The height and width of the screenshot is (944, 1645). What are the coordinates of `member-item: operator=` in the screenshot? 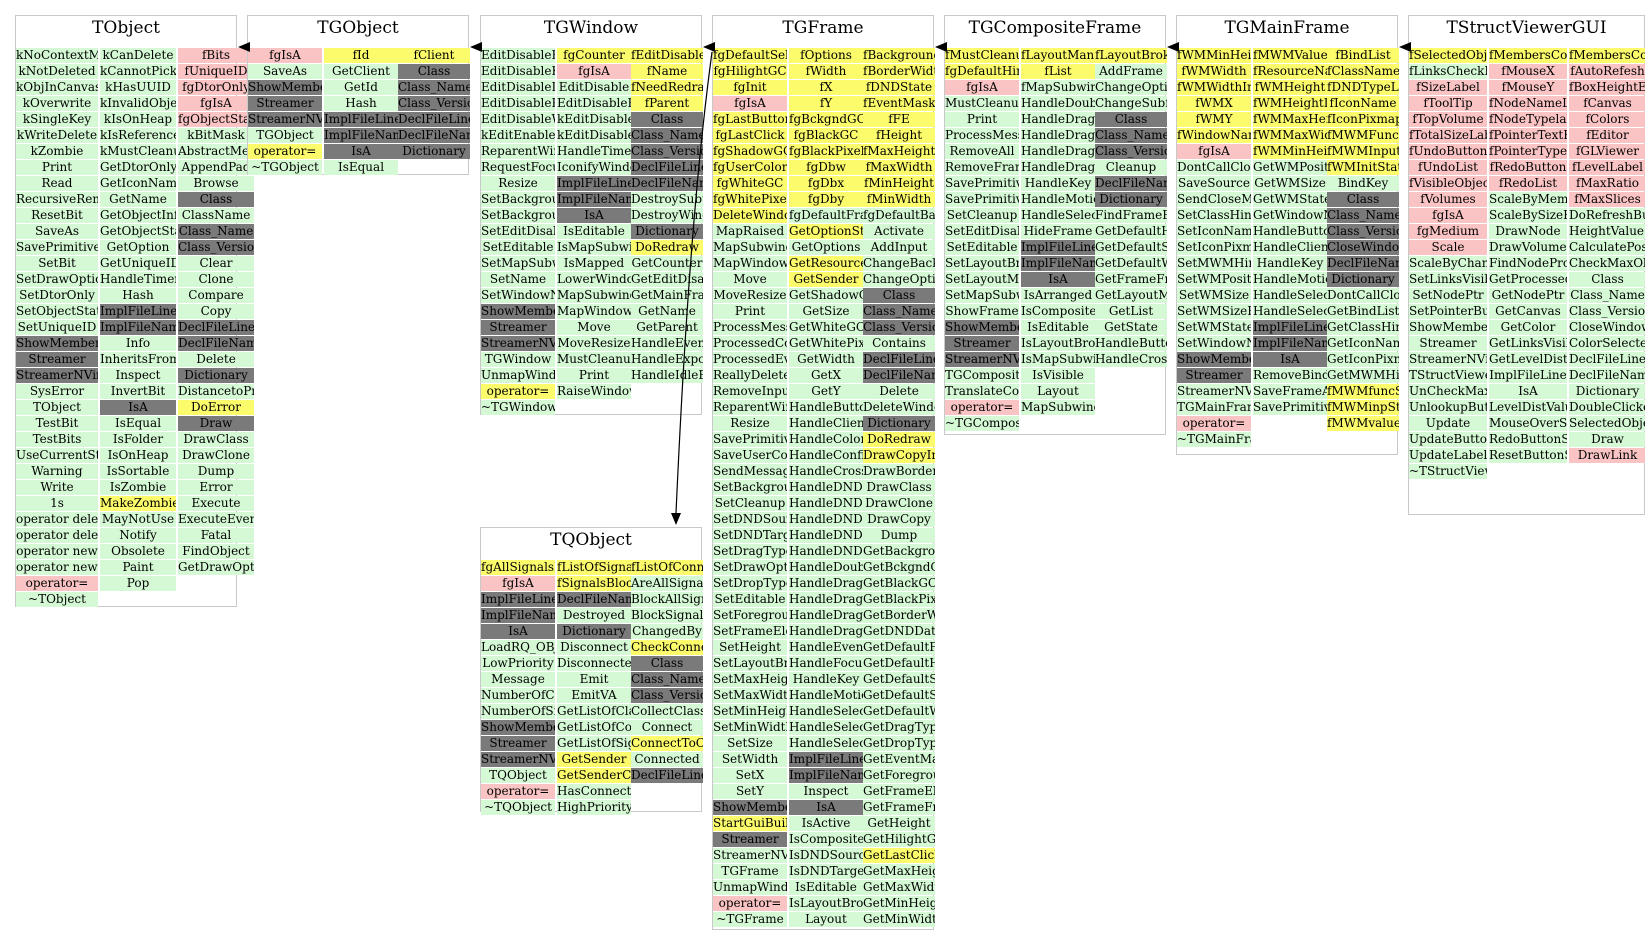 It's located at (285, 151).